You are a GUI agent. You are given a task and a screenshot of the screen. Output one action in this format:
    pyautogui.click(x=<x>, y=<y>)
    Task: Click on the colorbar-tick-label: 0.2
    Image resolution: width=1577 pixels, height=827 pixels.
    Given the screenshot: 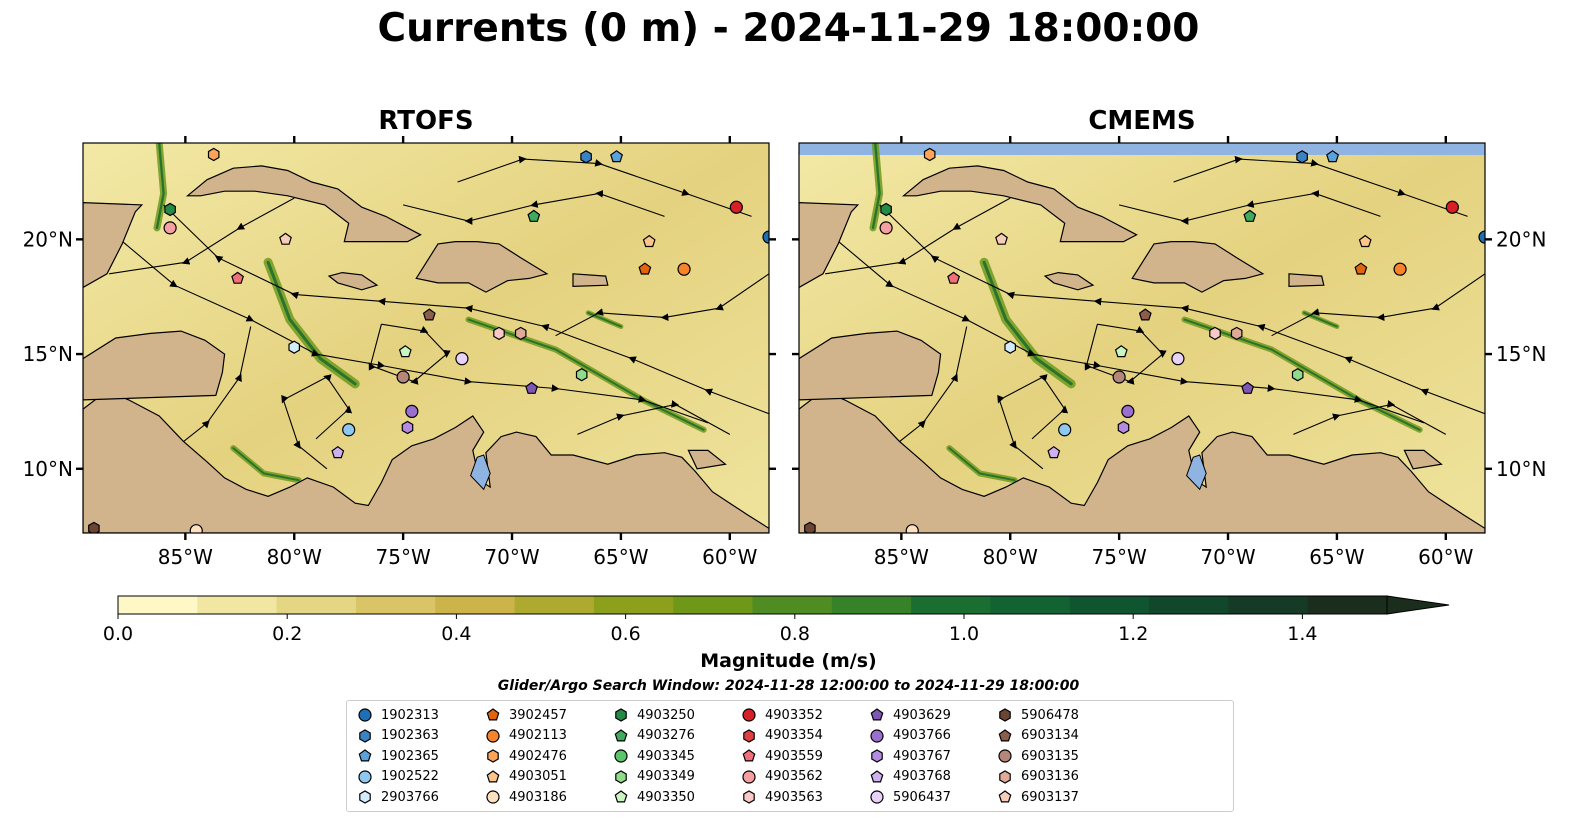 What is the action you would take?
    pyautogui.click(x=287, y=634)
    